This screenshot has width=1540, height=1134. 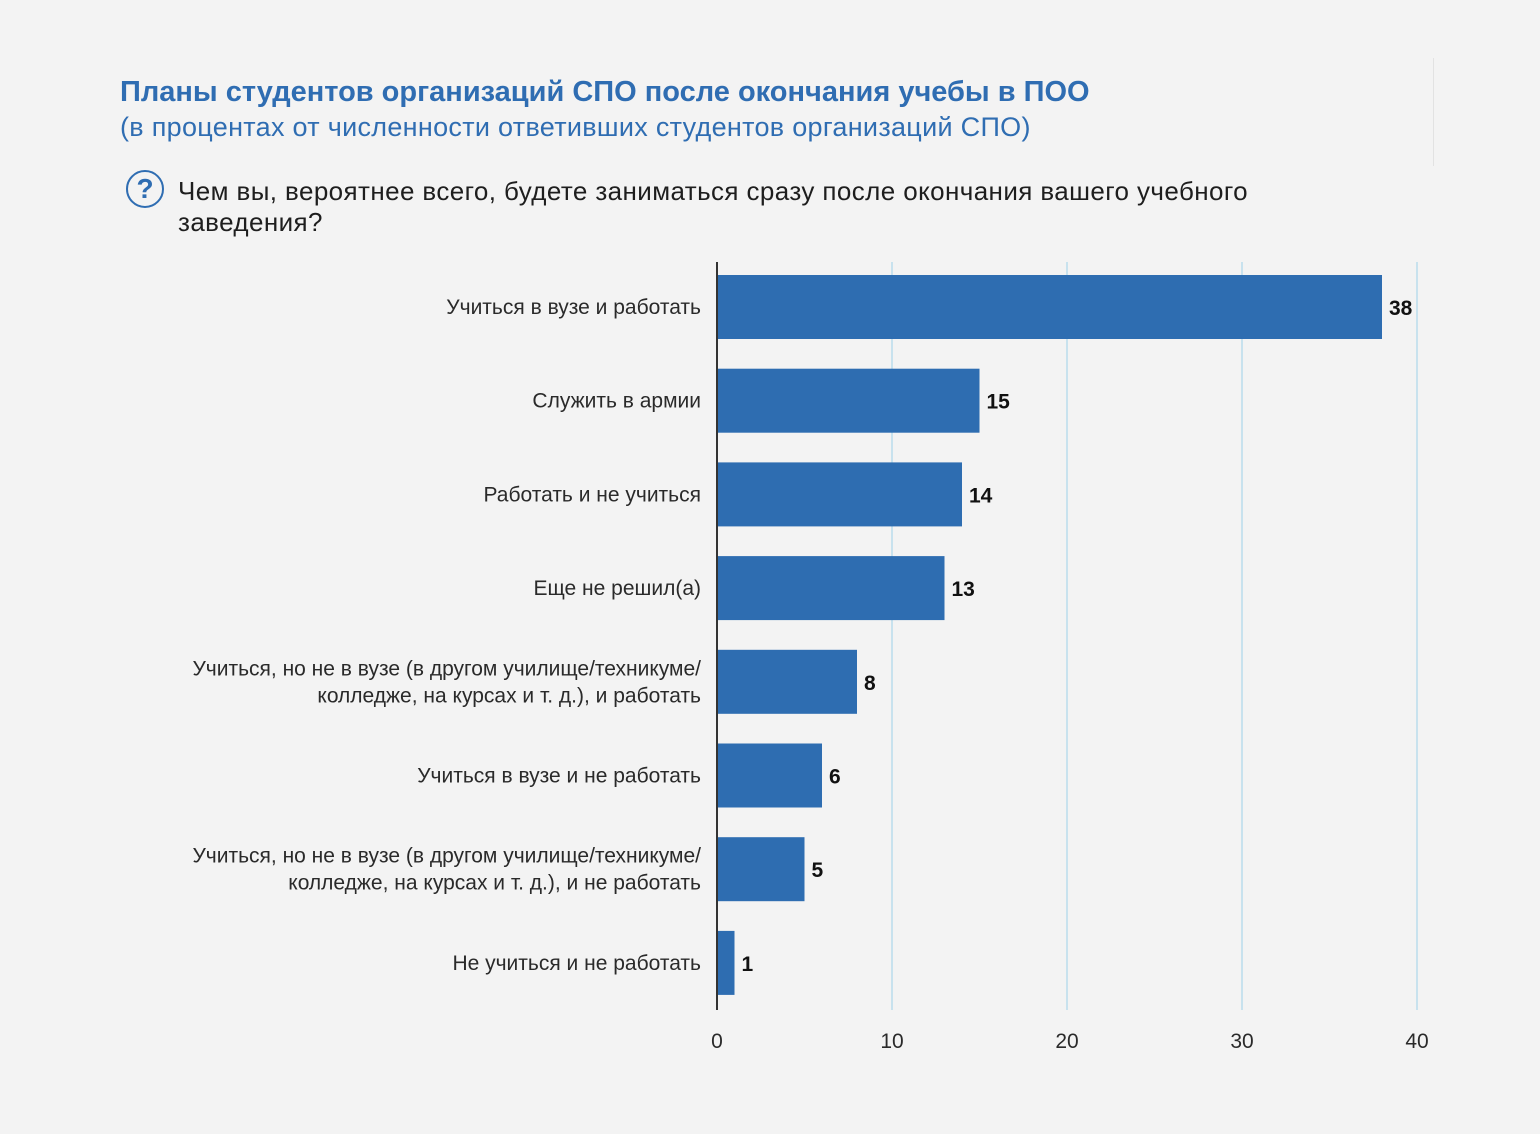 I want to click on category-label: Еще не решил(а), so click(x=617, y=588).